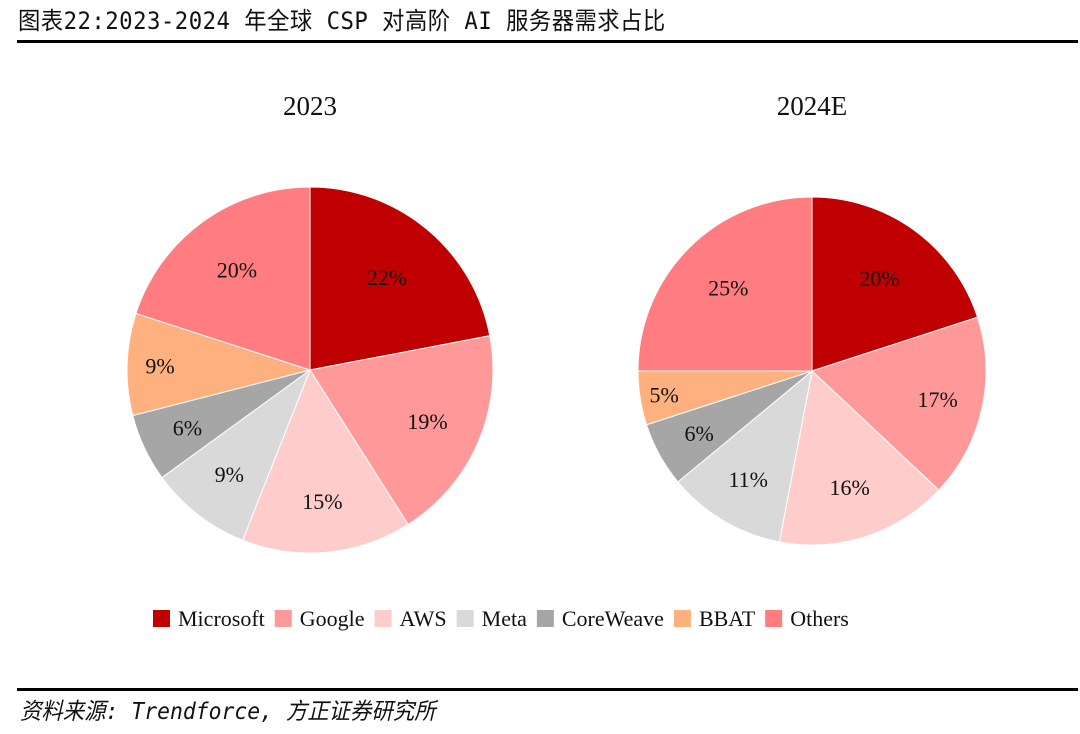 The height and width of the screenshot is (734, 1080). What do you see at coordinates (727, 618) in the screenshot?
I see `legend-label: BBAT` at bounding box center [727, 618].